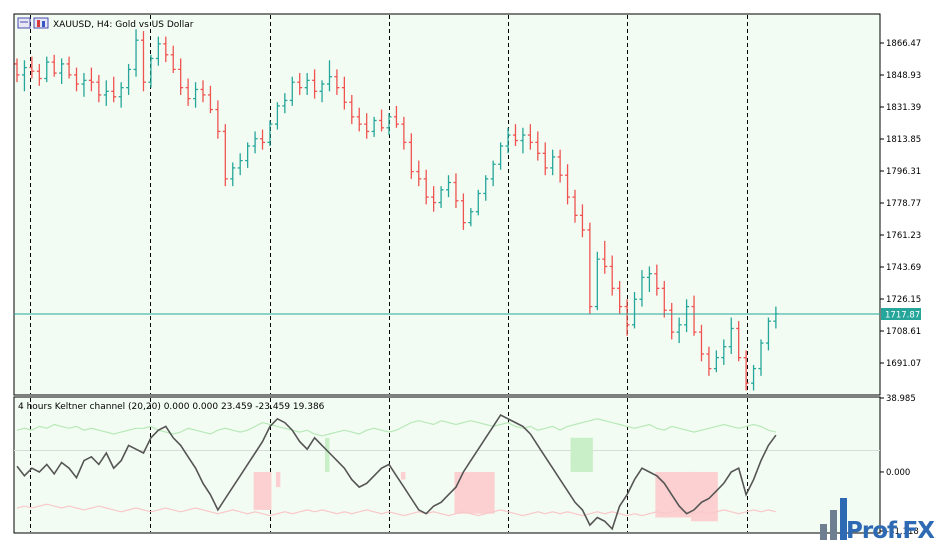 The image size is (946, 546). I want to click on indicator-histogram, so click(485, 479).